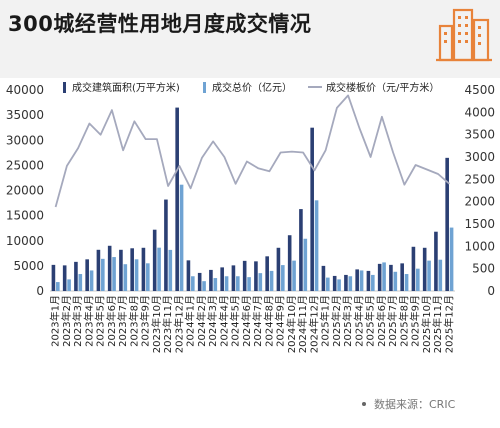 This screenshot has height=428, width=500. Describe the element at coordinates (201, 321) in the screenshot. I see `x-tick-label: 2024年2月` at that location.